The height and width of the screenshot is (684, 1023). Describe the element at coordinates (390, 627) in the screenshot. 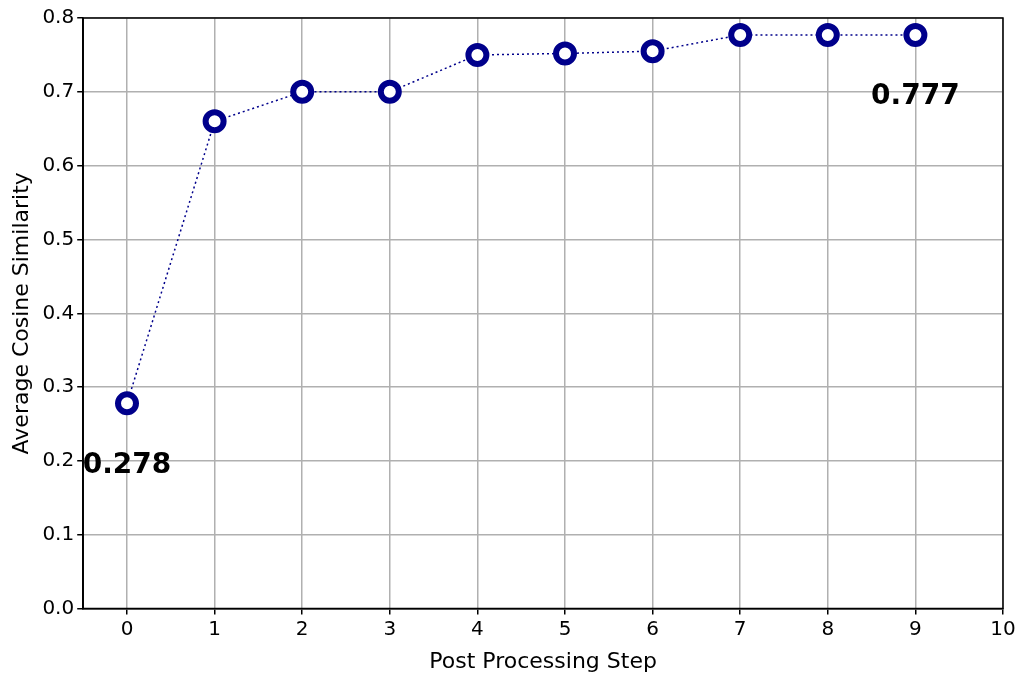

I see `x-tick-label: 3` at that location.